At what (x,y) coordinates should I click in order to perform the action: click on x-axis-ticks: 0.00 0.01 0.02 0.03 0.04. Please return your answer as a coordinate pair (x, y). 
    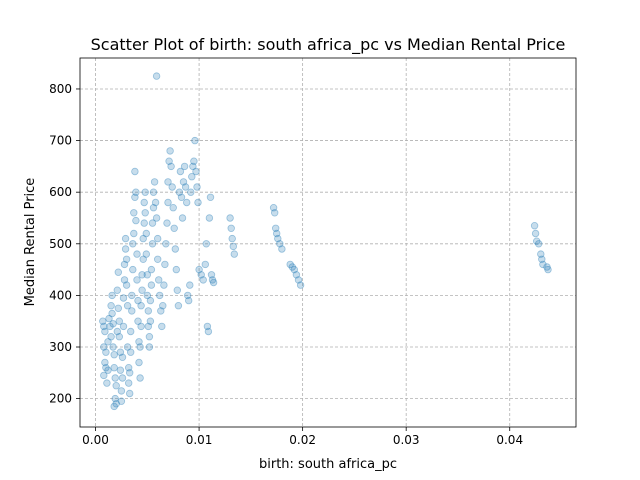
    Looking at the image, I should click on (302, 437).